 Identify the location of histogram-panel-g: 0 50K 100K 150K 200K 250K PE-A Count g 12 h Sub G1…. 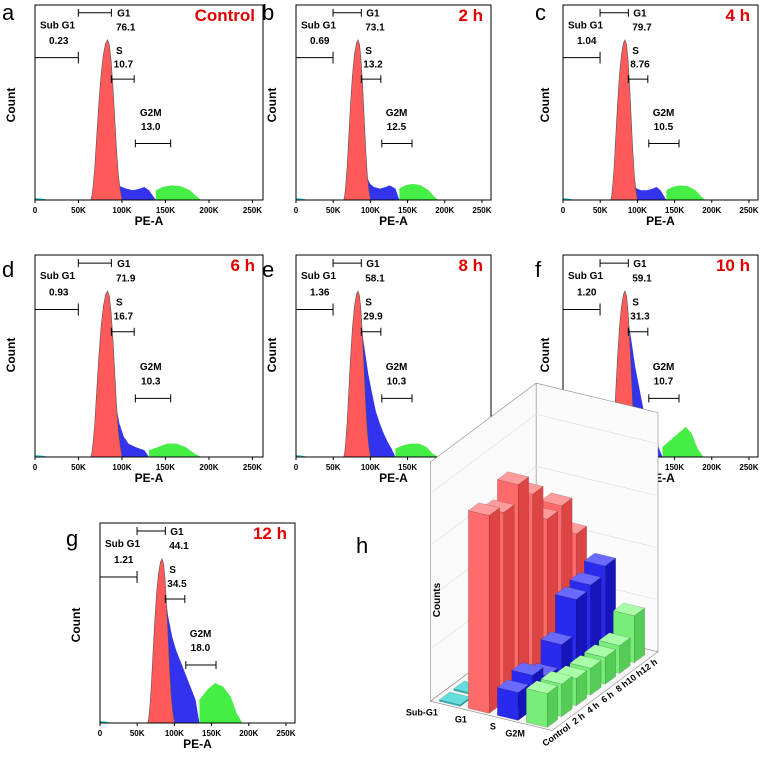
(181, 636).